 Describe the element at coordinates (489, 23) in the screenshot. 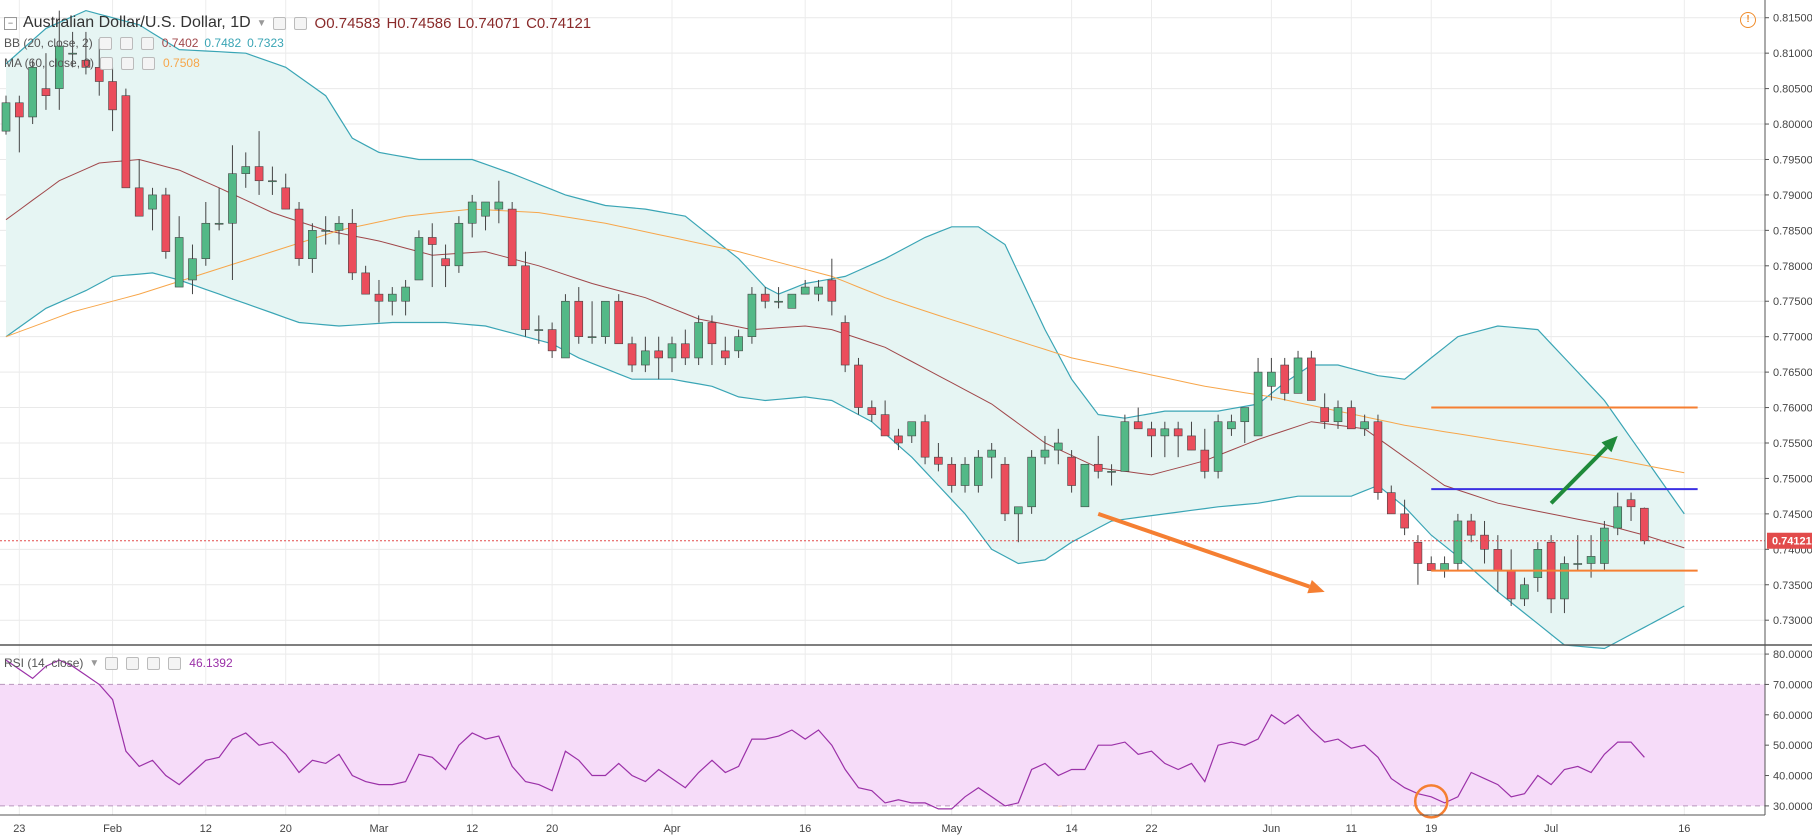

I see `ohlc-low: L0.74071` at that location.